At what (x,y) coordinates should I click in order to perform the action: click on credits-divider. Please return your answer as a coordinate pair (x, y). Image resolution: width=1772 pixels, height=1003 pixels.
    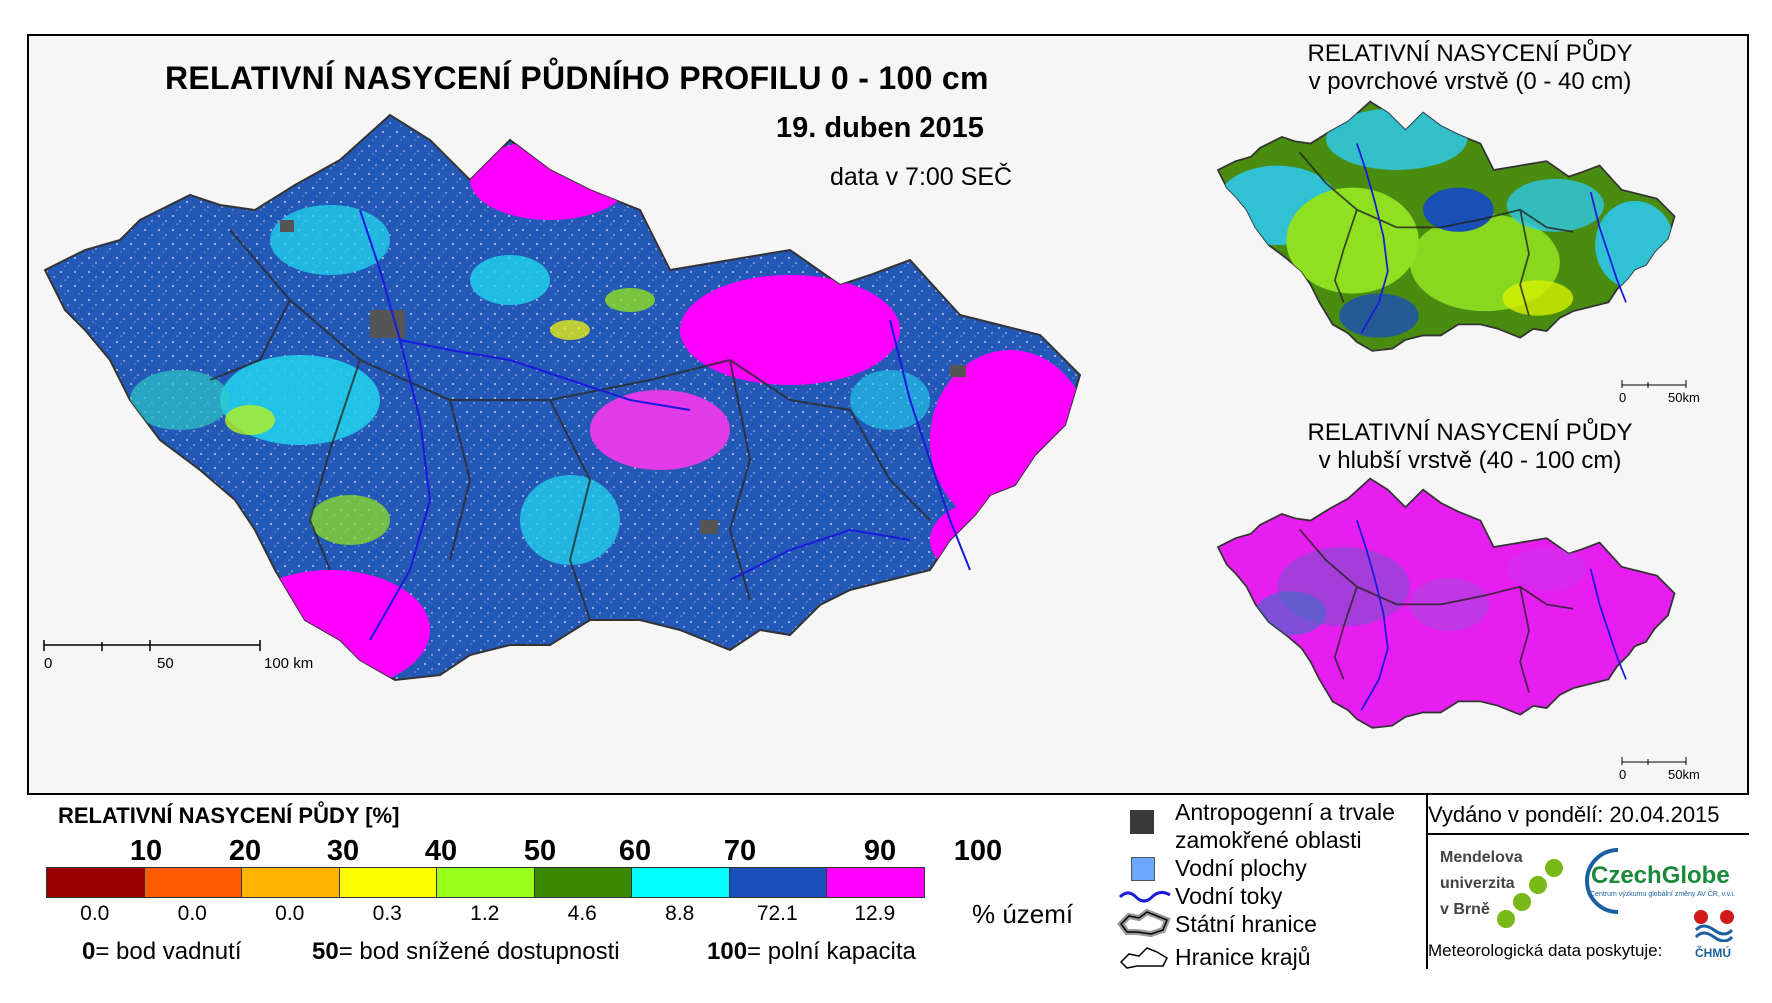
    Looking at the image, I should click on (1587, 834).